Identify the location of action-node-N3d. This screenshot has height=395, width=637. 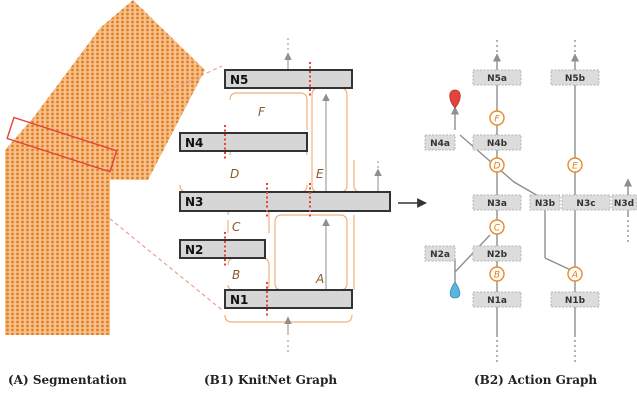
(624, 202).